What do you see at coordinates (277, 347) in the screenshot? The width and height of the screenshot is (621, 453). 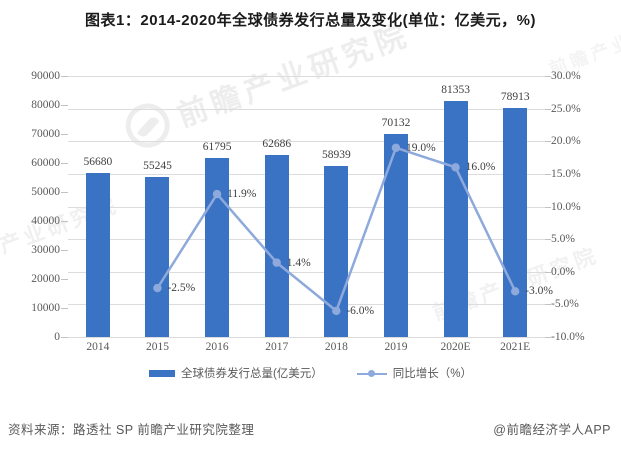 I see `x-axis-label: 2017` at bounding box center [277, 347].